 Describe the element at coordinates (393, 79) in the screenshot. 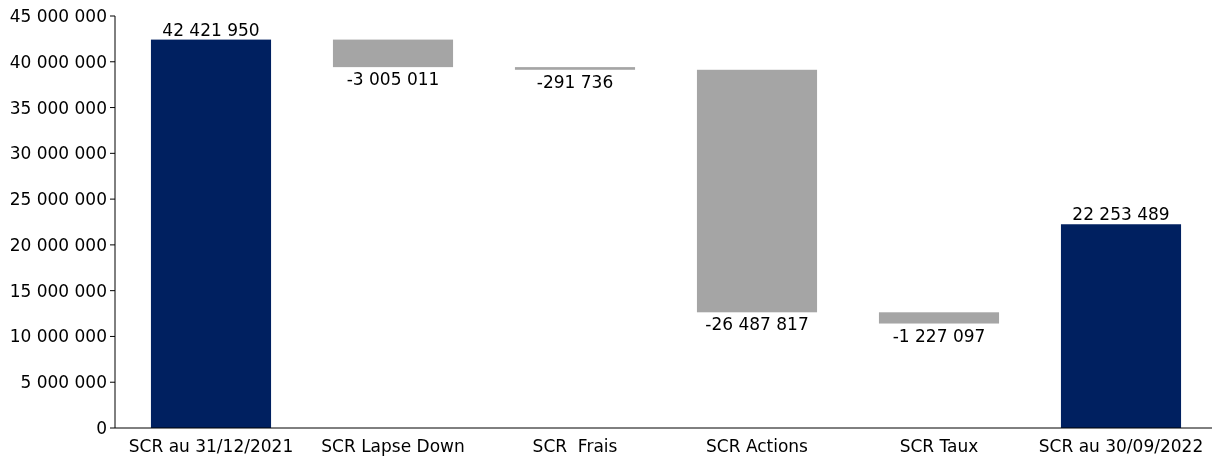

I see `data-label: -3 005 011` at that location.